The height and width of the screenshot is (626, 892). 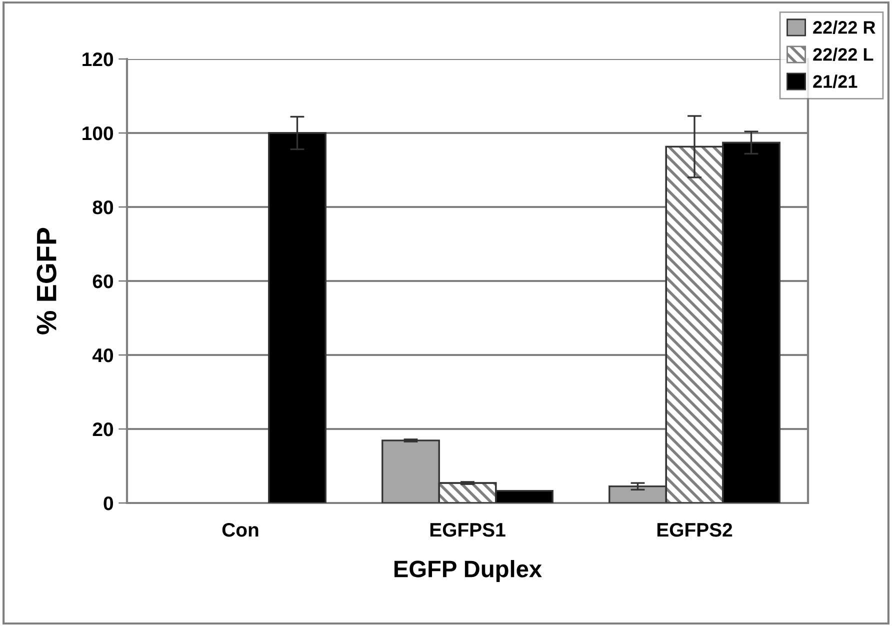 What do you see at coordinates (103, 207) in the screenshot?
I see `y-tick-label: 80` at bounding box center [103, 207].